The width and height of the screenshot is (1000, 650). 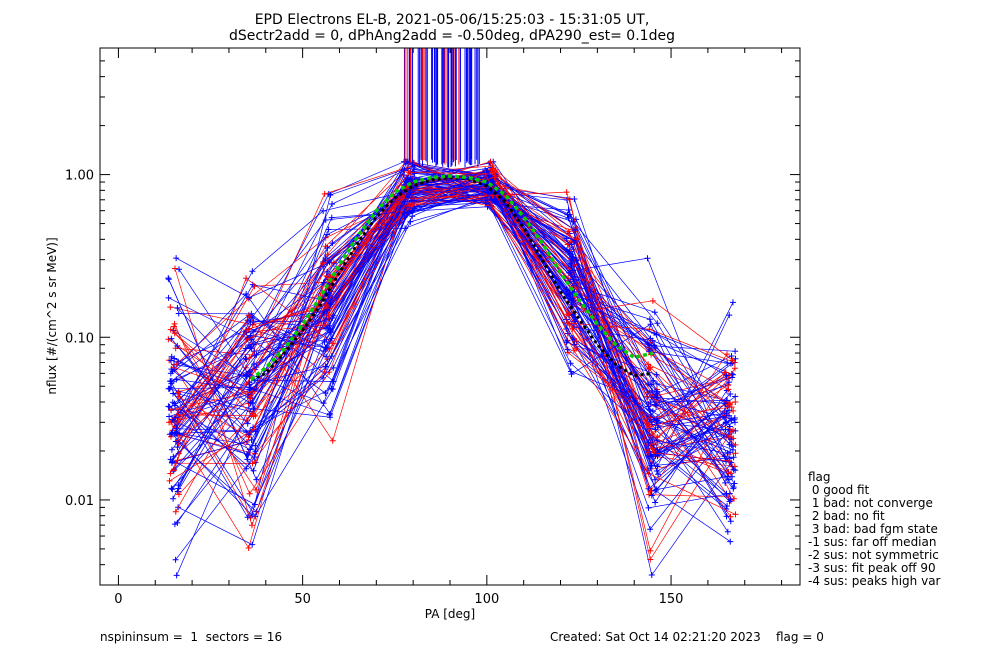 What do you see at coordinates (846, 516) in the screenshot?
I see `legend-entry: 2 bad: no fit` at bounding box center [846, 516].